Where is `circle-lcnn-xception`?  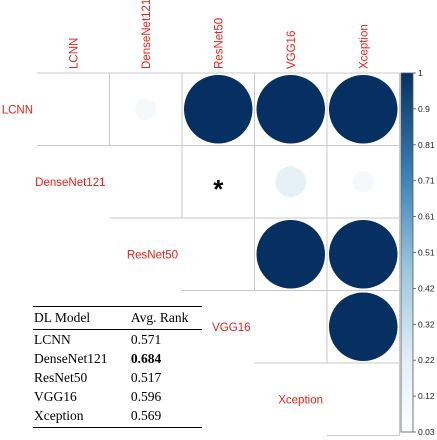
circle-lcnn-xception is located at coordinates (363, 109).